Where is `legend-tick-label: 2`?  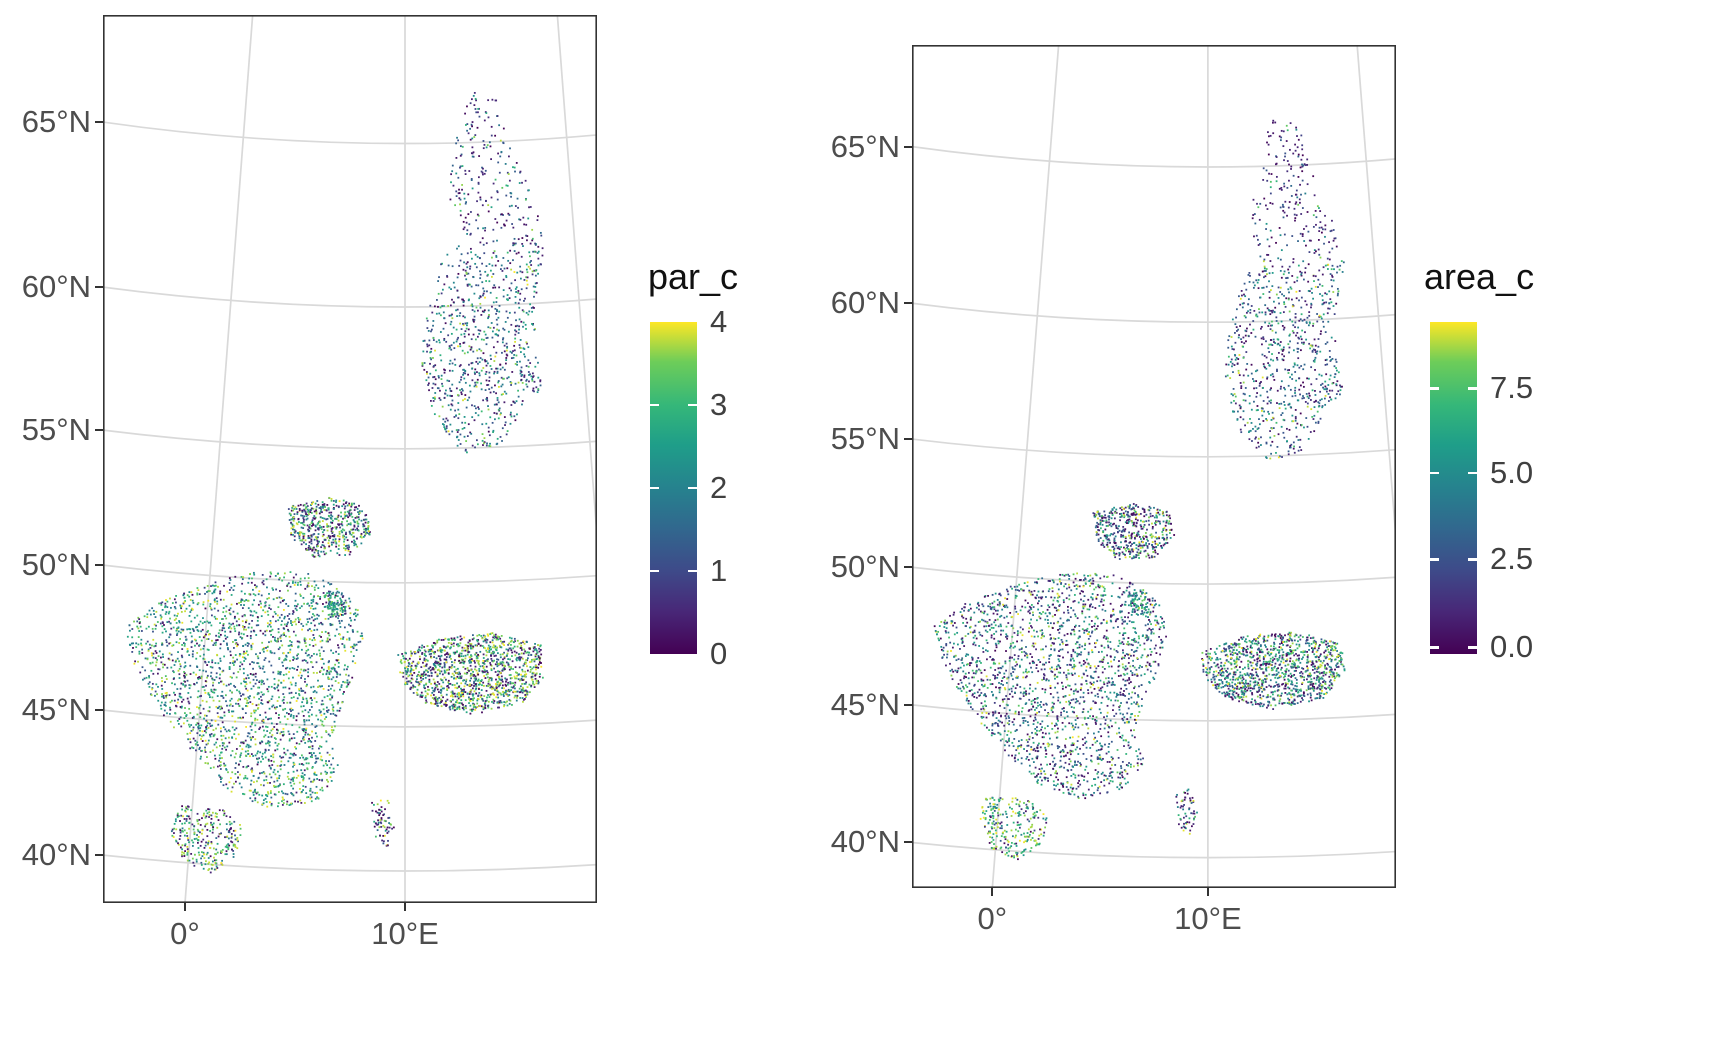
legend-tick-label: 2 is located at coordinates (719, 487).